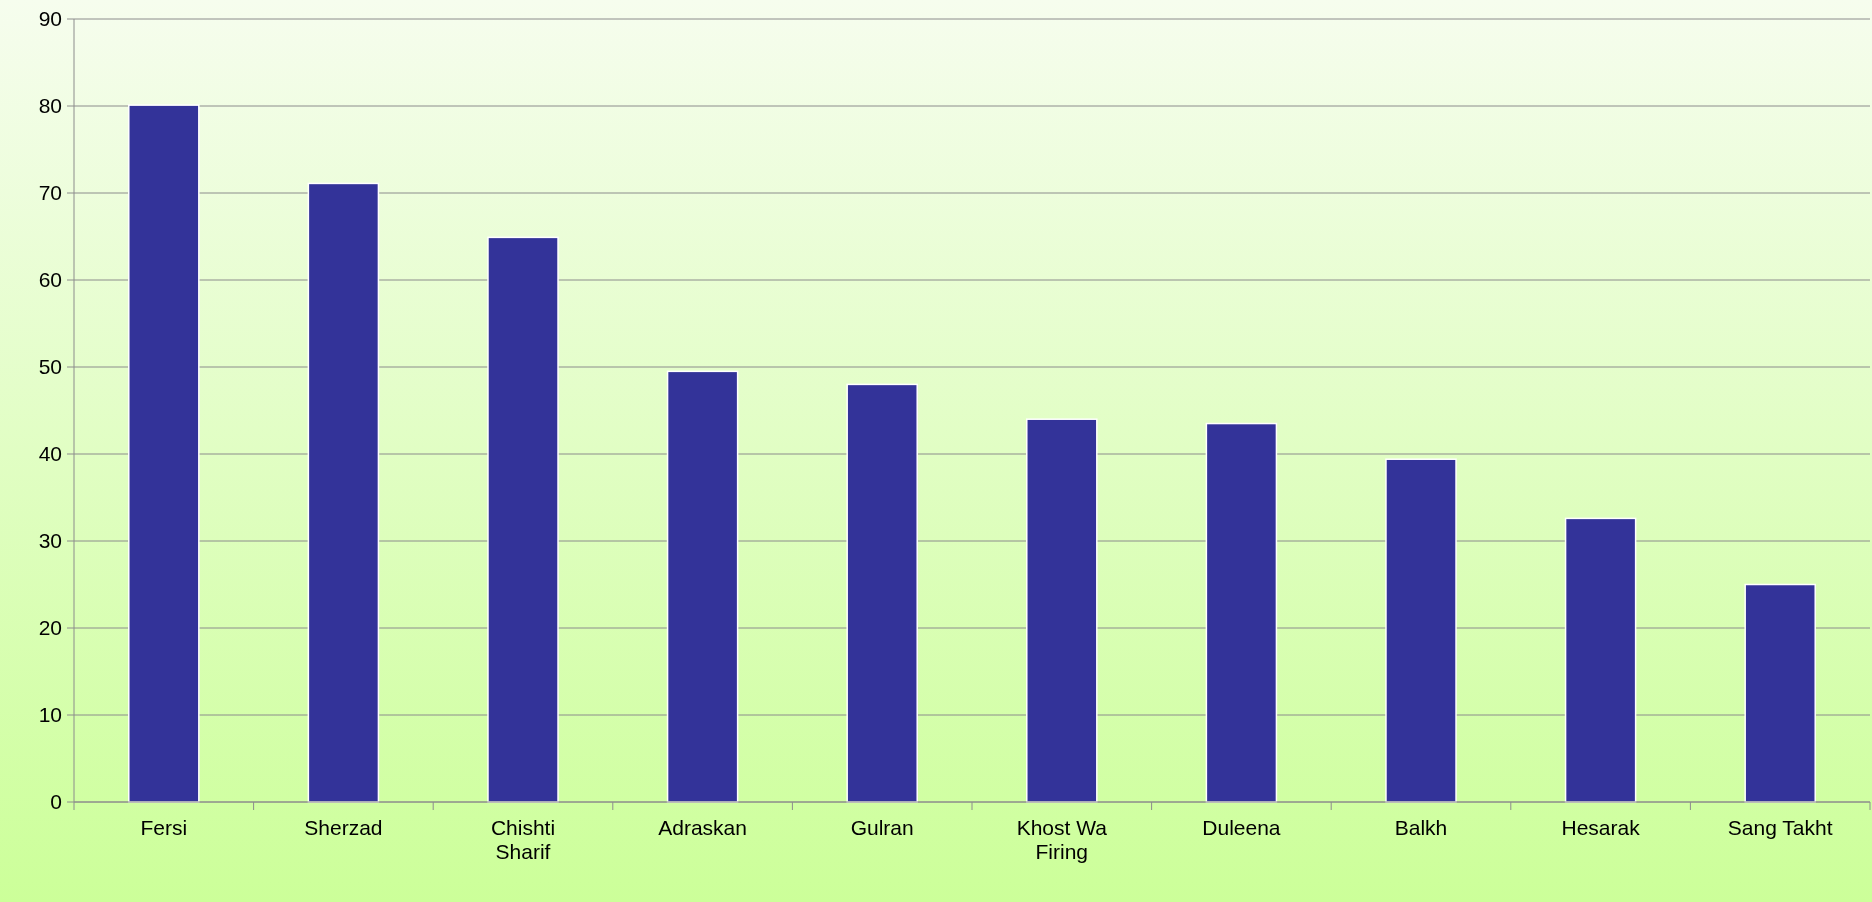 Image resolution: width=1872 pixels, height=902 pixels. Describe the element at coordinates (50, 106) in the screenshot. I see `y-tick-label: 80` at that location.